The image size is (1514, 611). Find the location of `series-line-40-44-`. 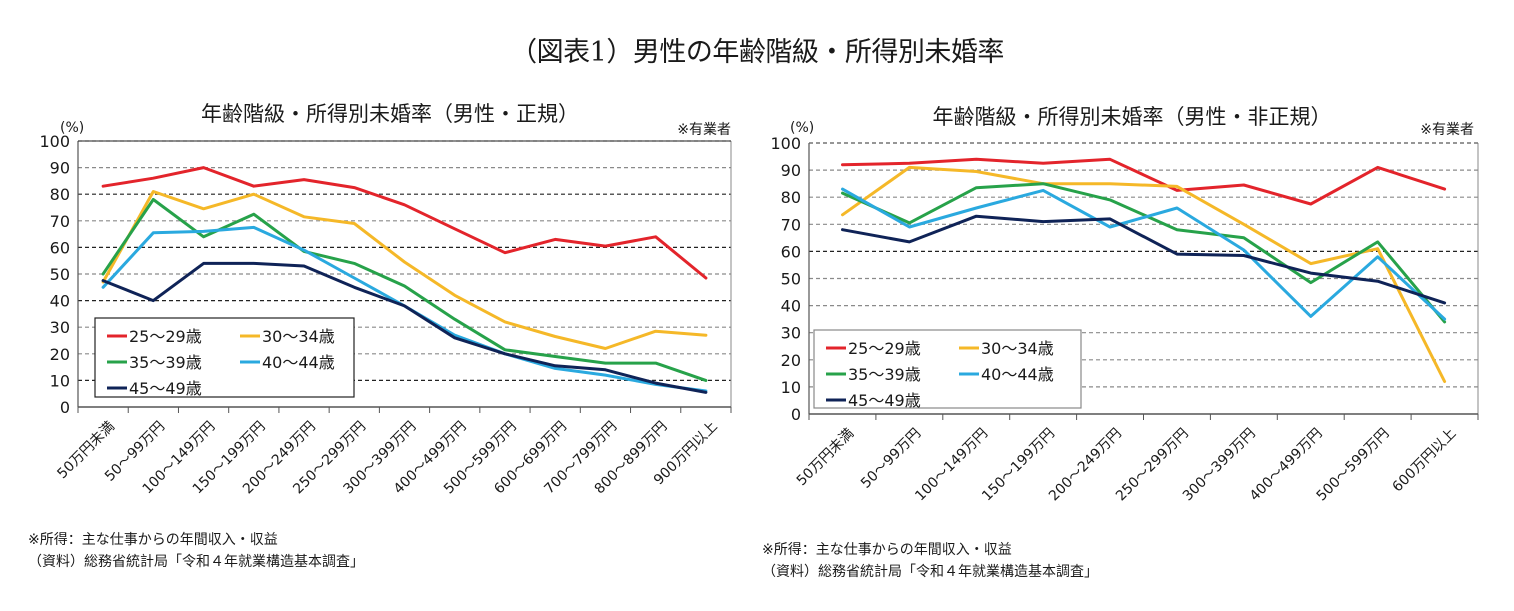

series-line-40-44- is located at coordinates (1144, 254).